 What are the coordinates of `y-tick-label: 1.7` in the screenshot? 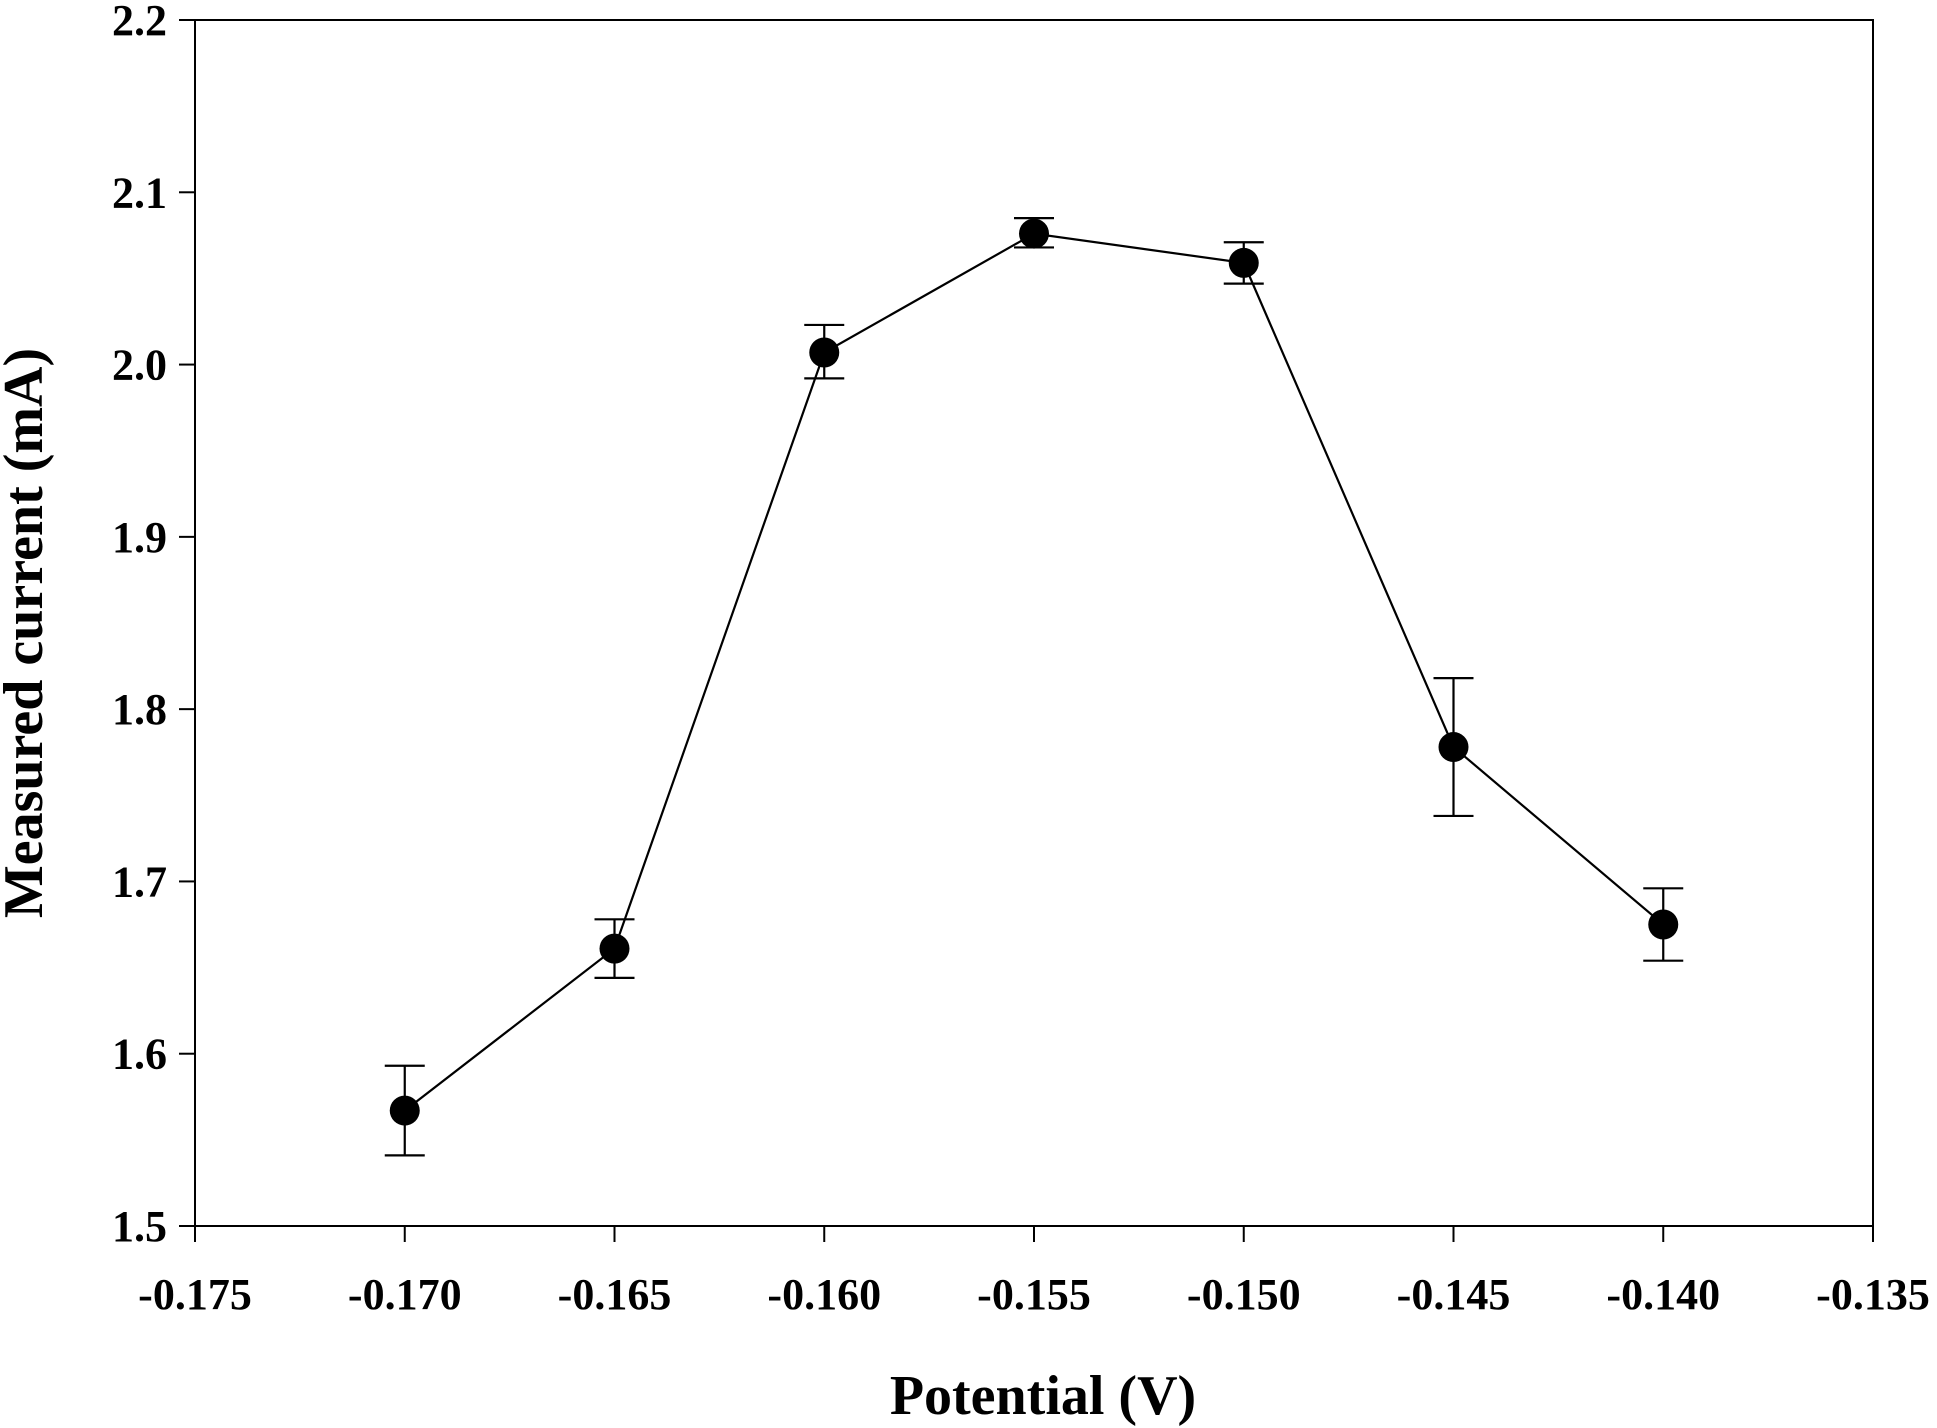 It's located at (139, 881).